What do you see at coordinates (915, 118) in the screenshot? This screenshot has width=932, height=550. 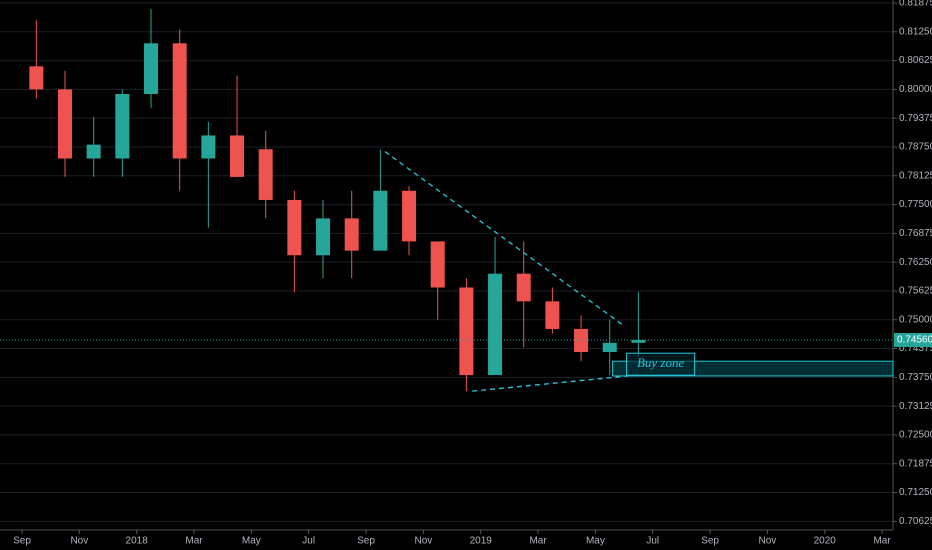 I see `y-tick-label: 0.79375` at bounding box center [915, 118].